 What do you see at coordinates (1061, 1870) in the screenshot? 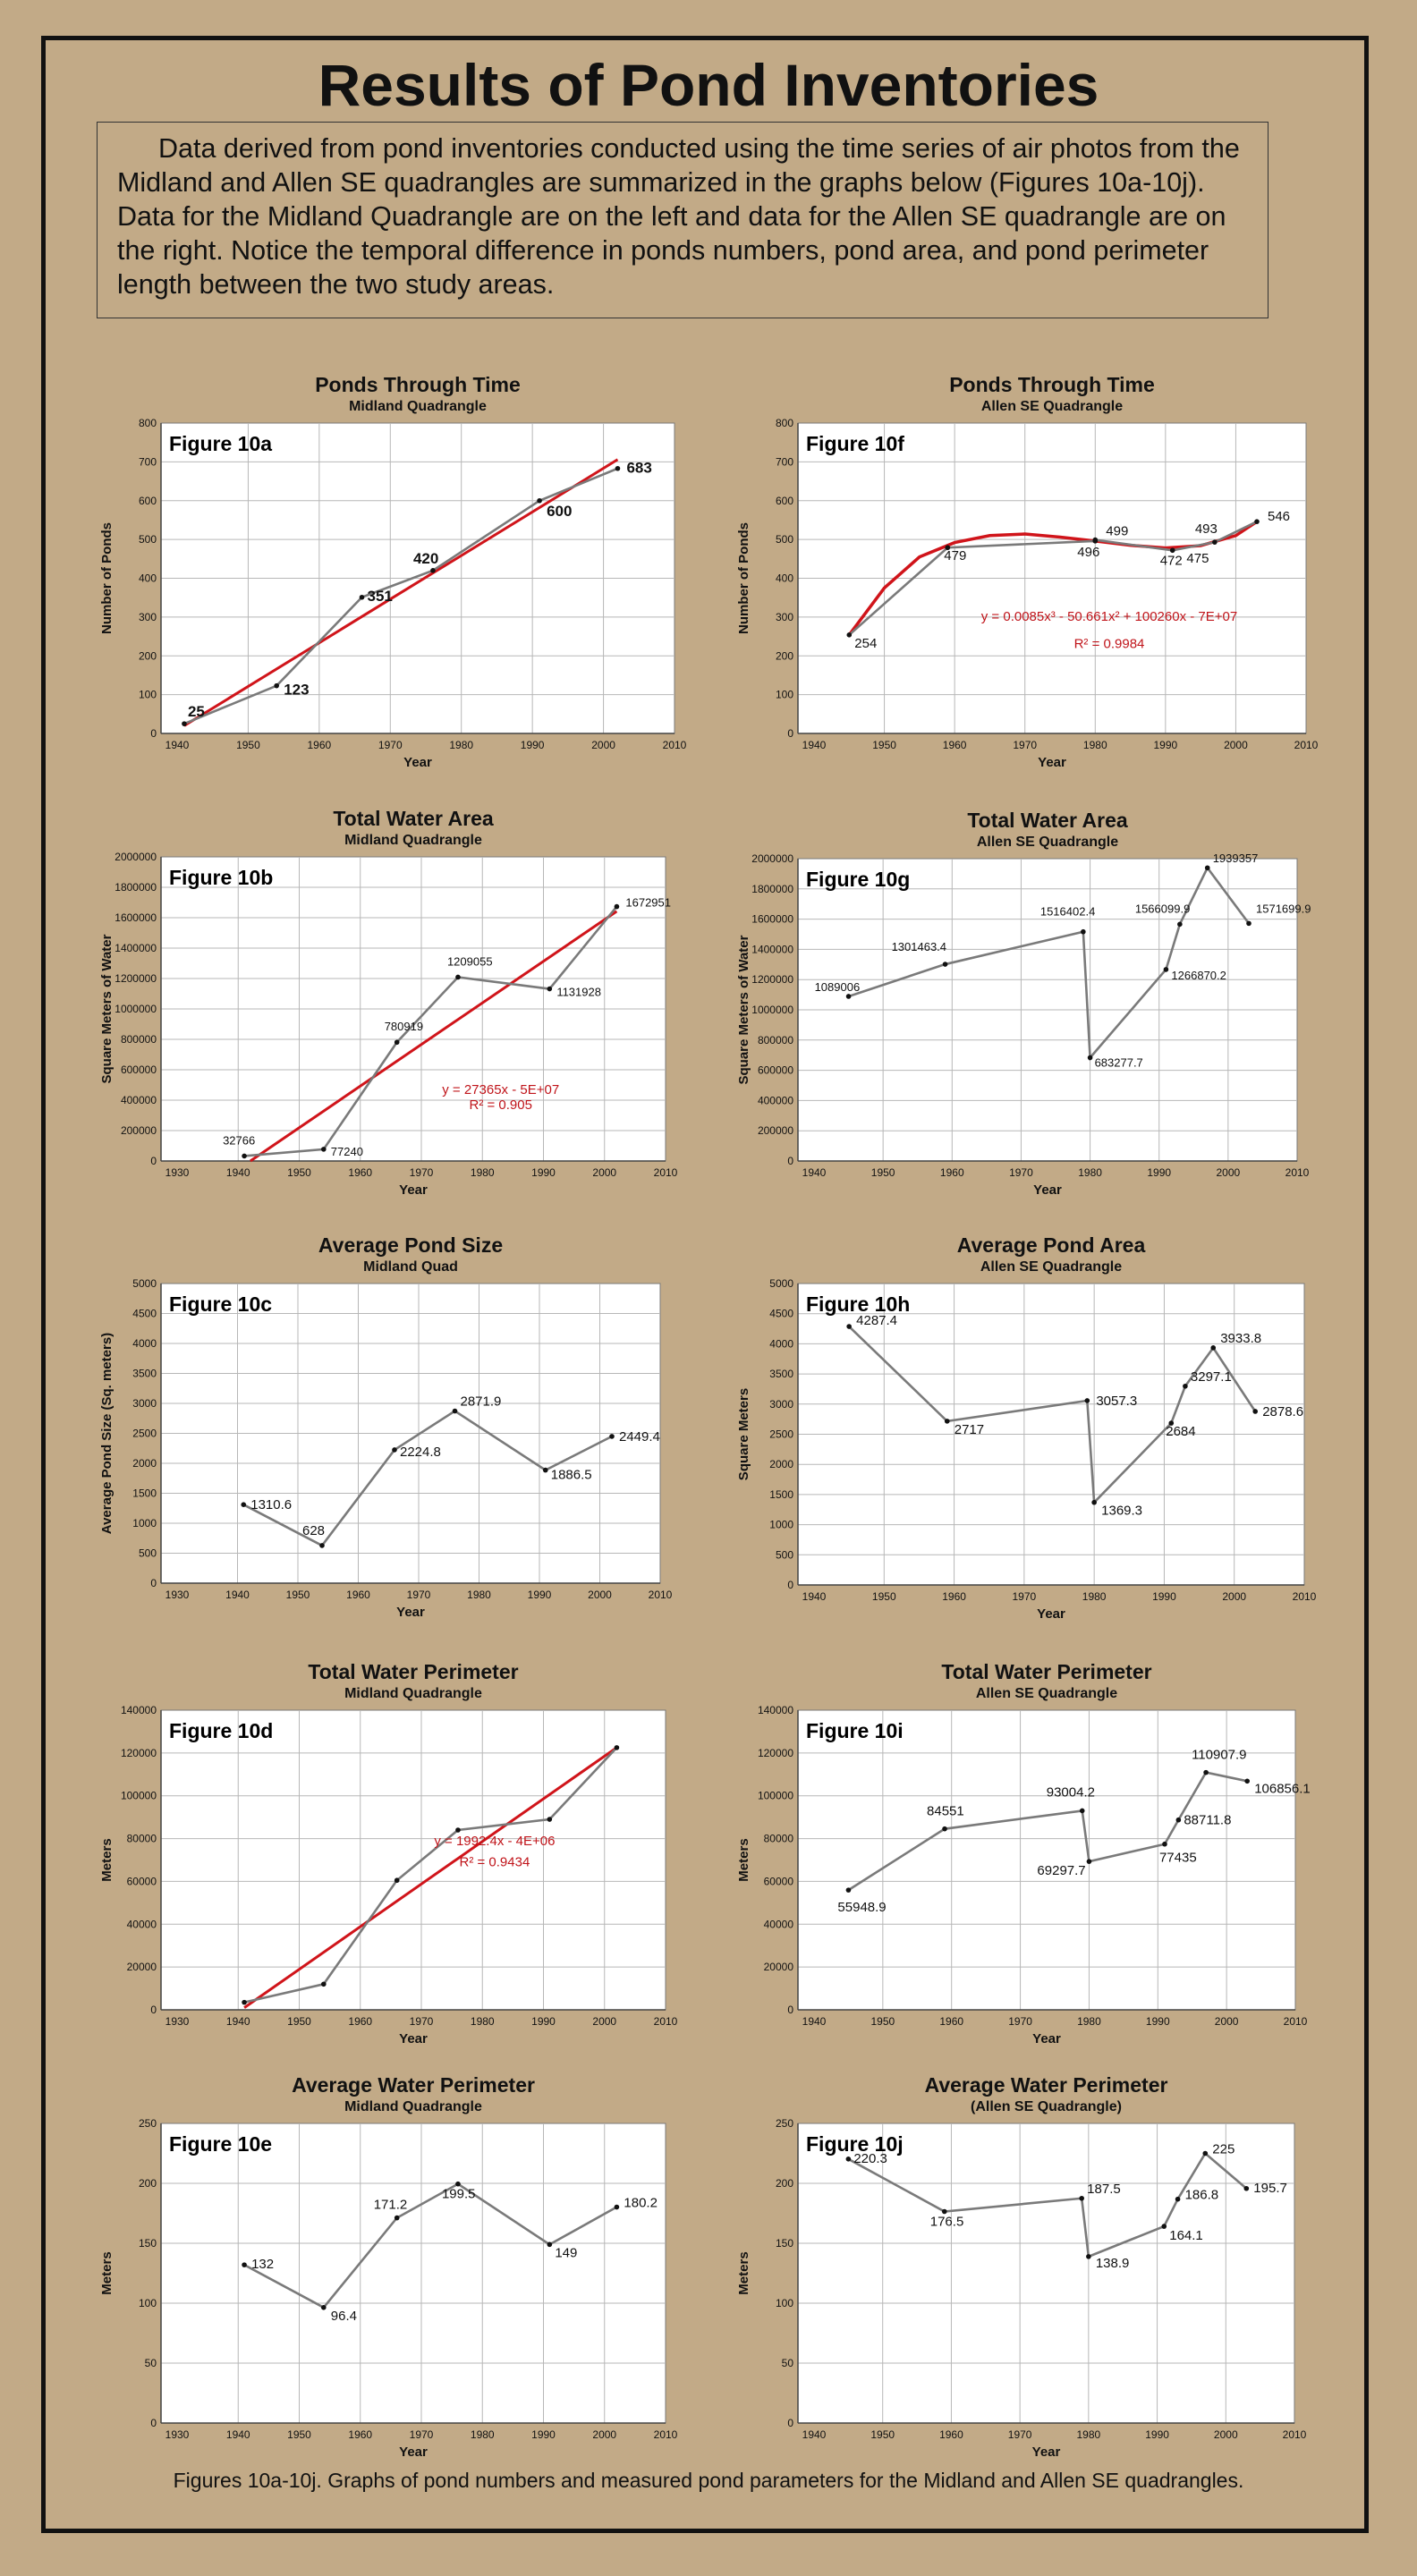
I see `data-label: 69297.7` at bounding box center [1061, 1870].